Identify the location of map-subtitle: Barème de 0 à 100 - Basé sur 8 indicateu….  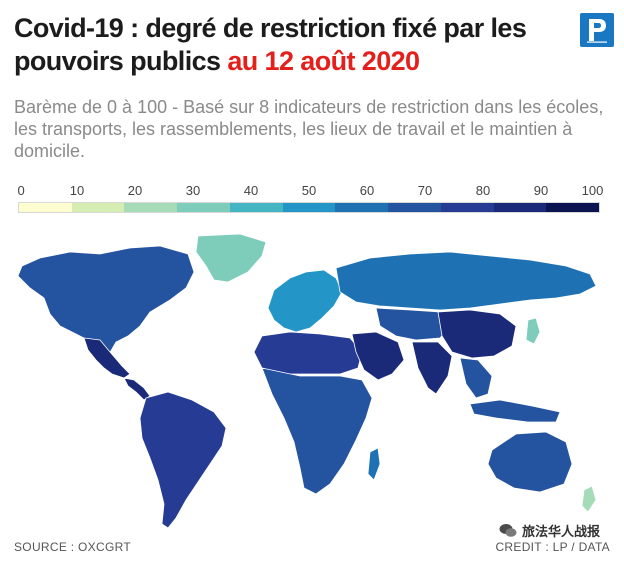
(309, 129).